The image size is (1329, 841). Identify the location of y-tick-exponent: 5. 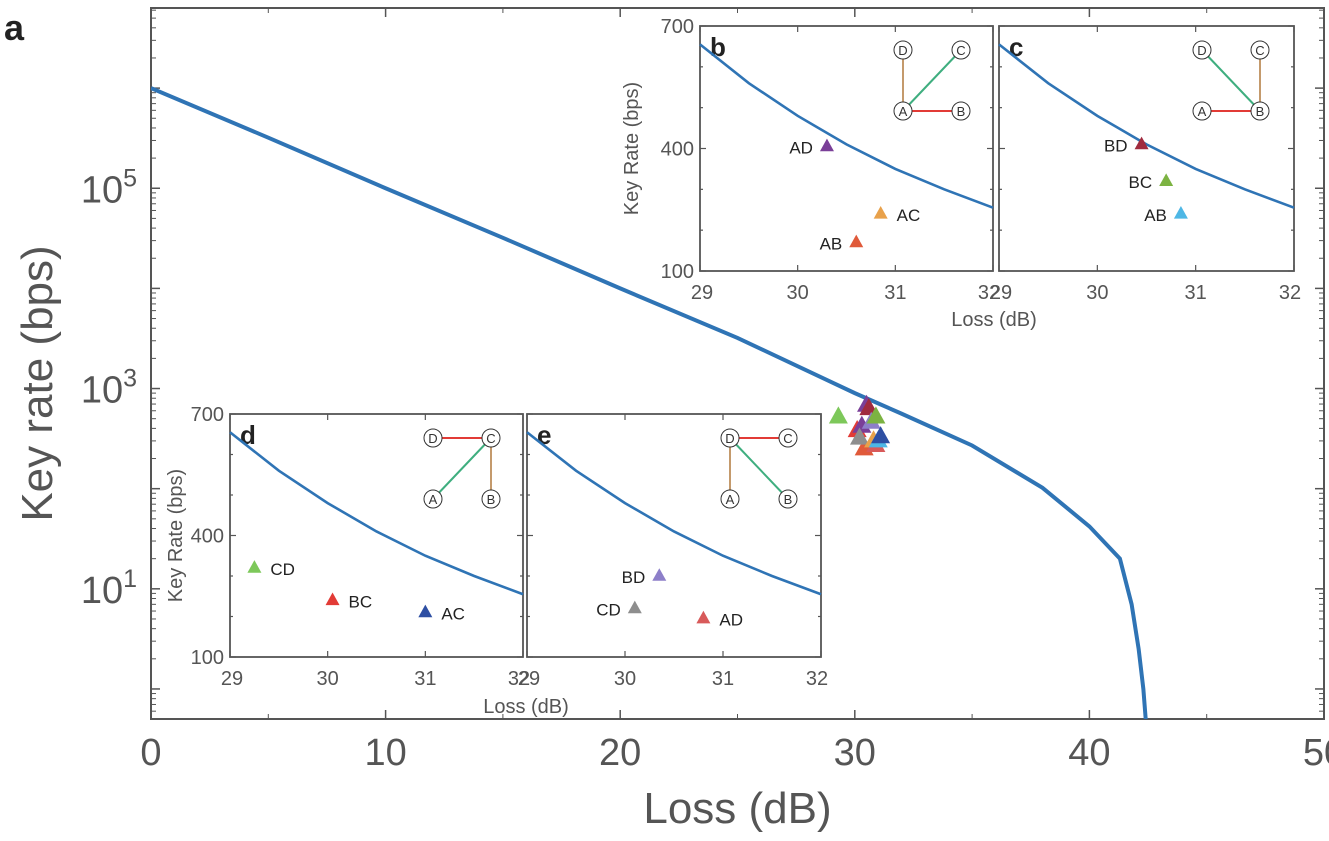
(130, 178).